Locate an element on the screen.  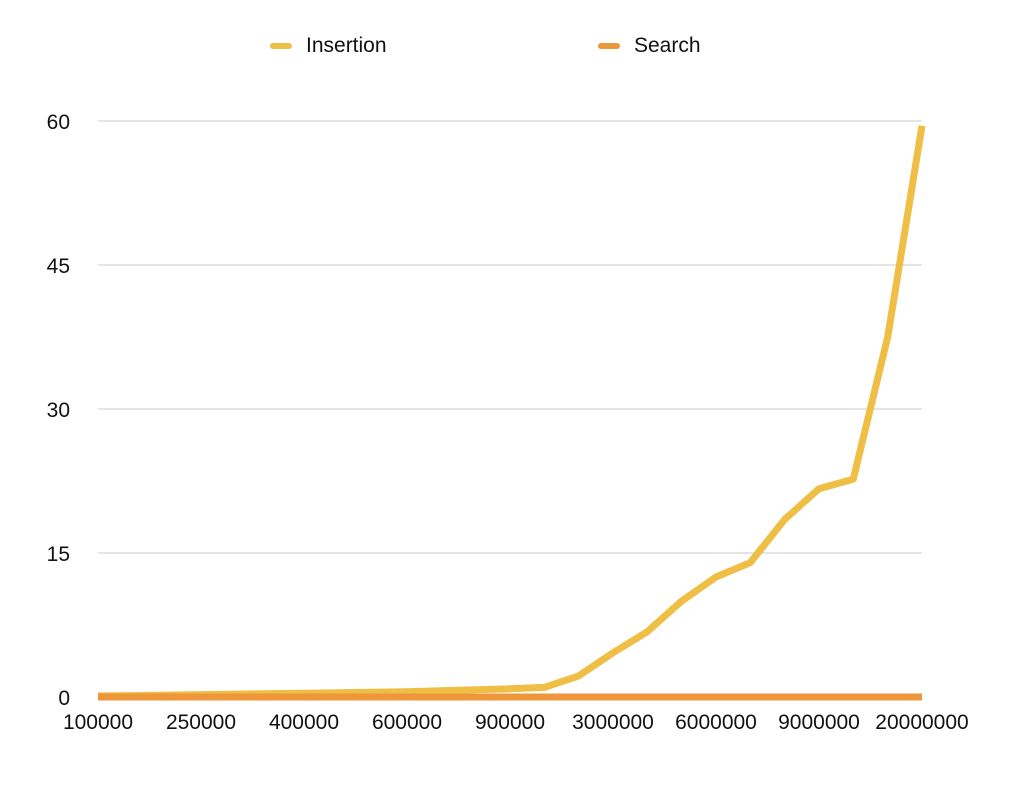
legend: Insertion Search is located at coordinates (508, 49).